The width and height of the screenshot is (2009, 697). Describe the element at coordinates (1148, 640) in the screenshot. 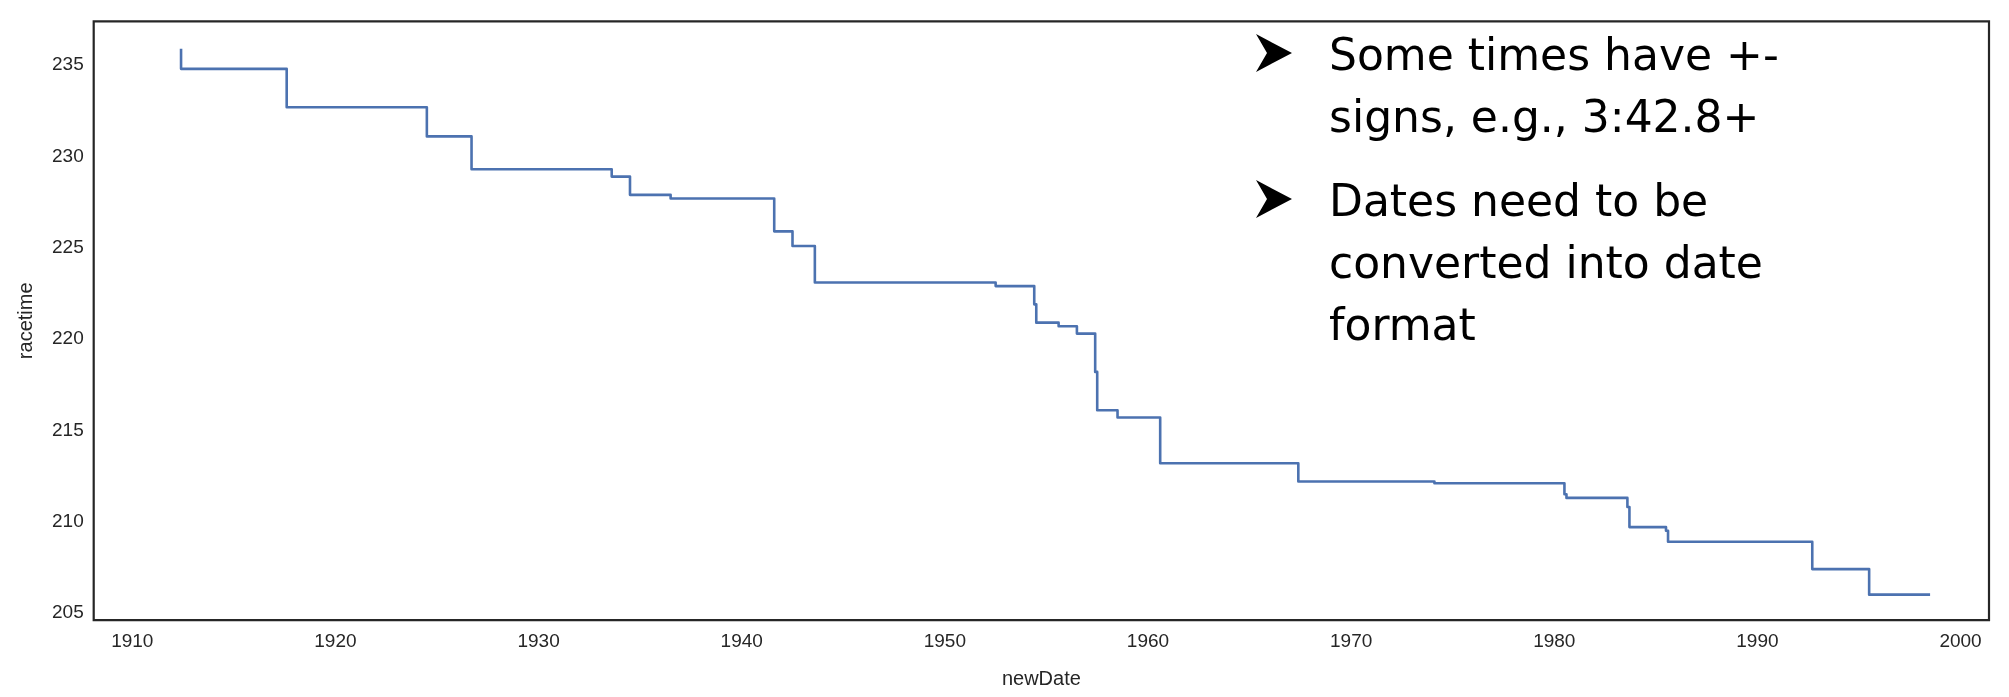

I see `x-tick-label: 1960` at that location.